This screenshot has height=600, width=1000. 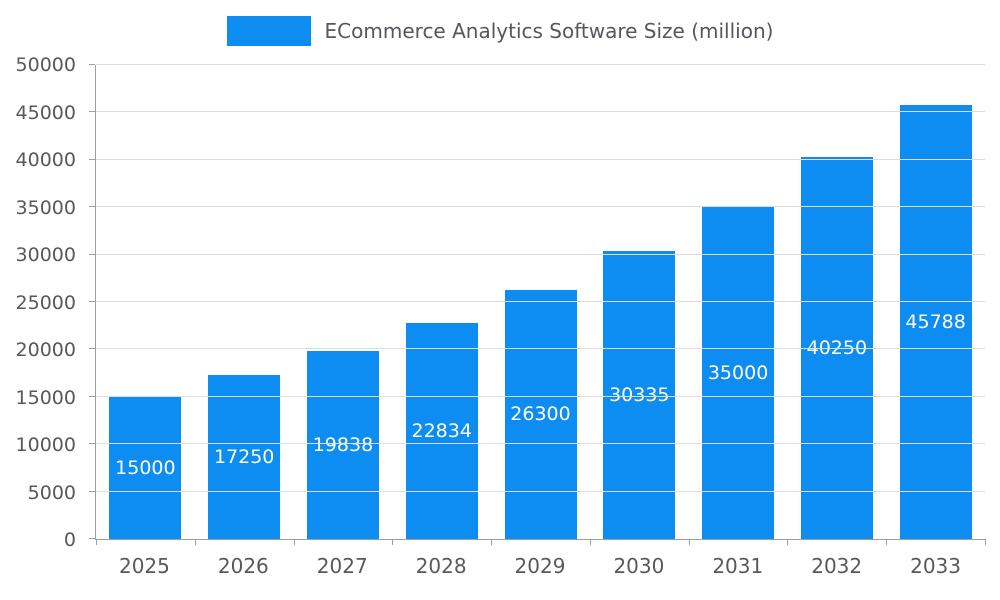 I want to click on bar-value-label: 45788, so click(x=935, y=321).